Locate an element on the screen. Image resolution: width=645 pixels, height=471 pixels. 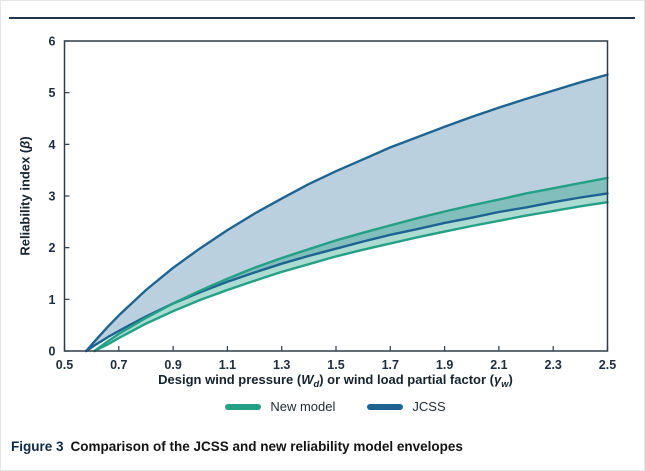
y-tick-label: 1 is located at coordinates (52, 300).